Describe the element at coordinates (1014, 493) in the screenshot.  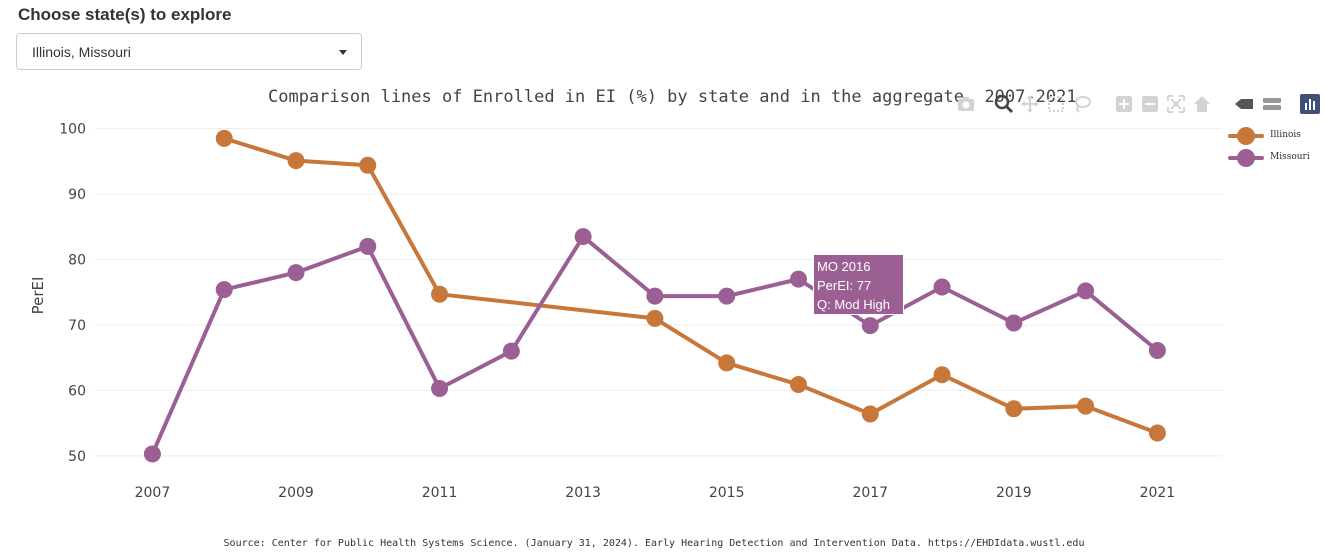
I see `x-tick-label: 2019` at that location.